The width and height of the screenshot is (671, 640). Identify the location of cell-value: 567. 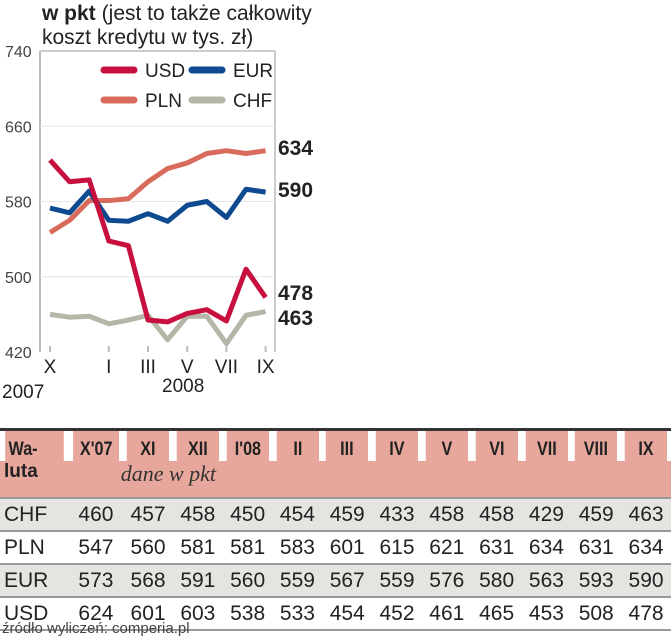
(347, 581).